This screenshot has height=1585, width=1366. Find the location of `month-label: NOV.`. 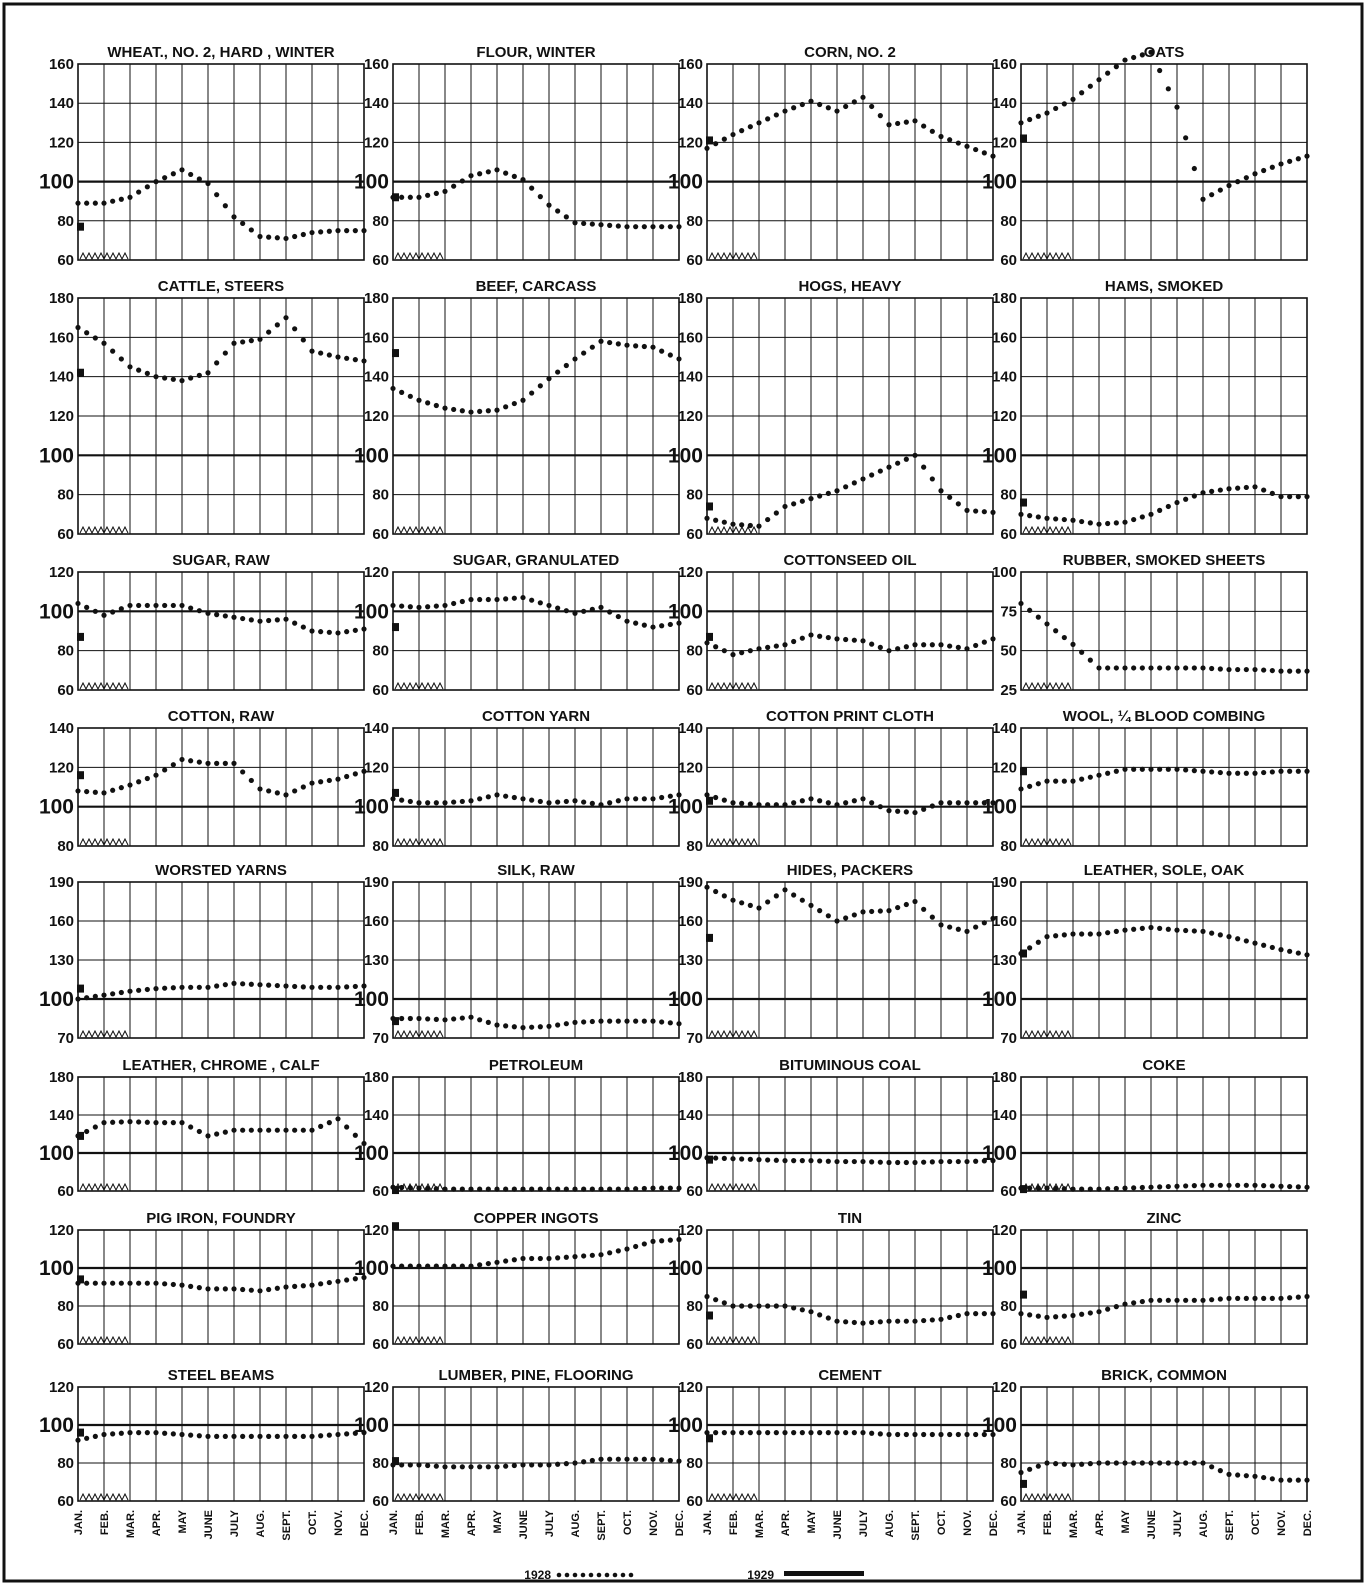

month-label: NOV. is located at coordinates (339, 1523).